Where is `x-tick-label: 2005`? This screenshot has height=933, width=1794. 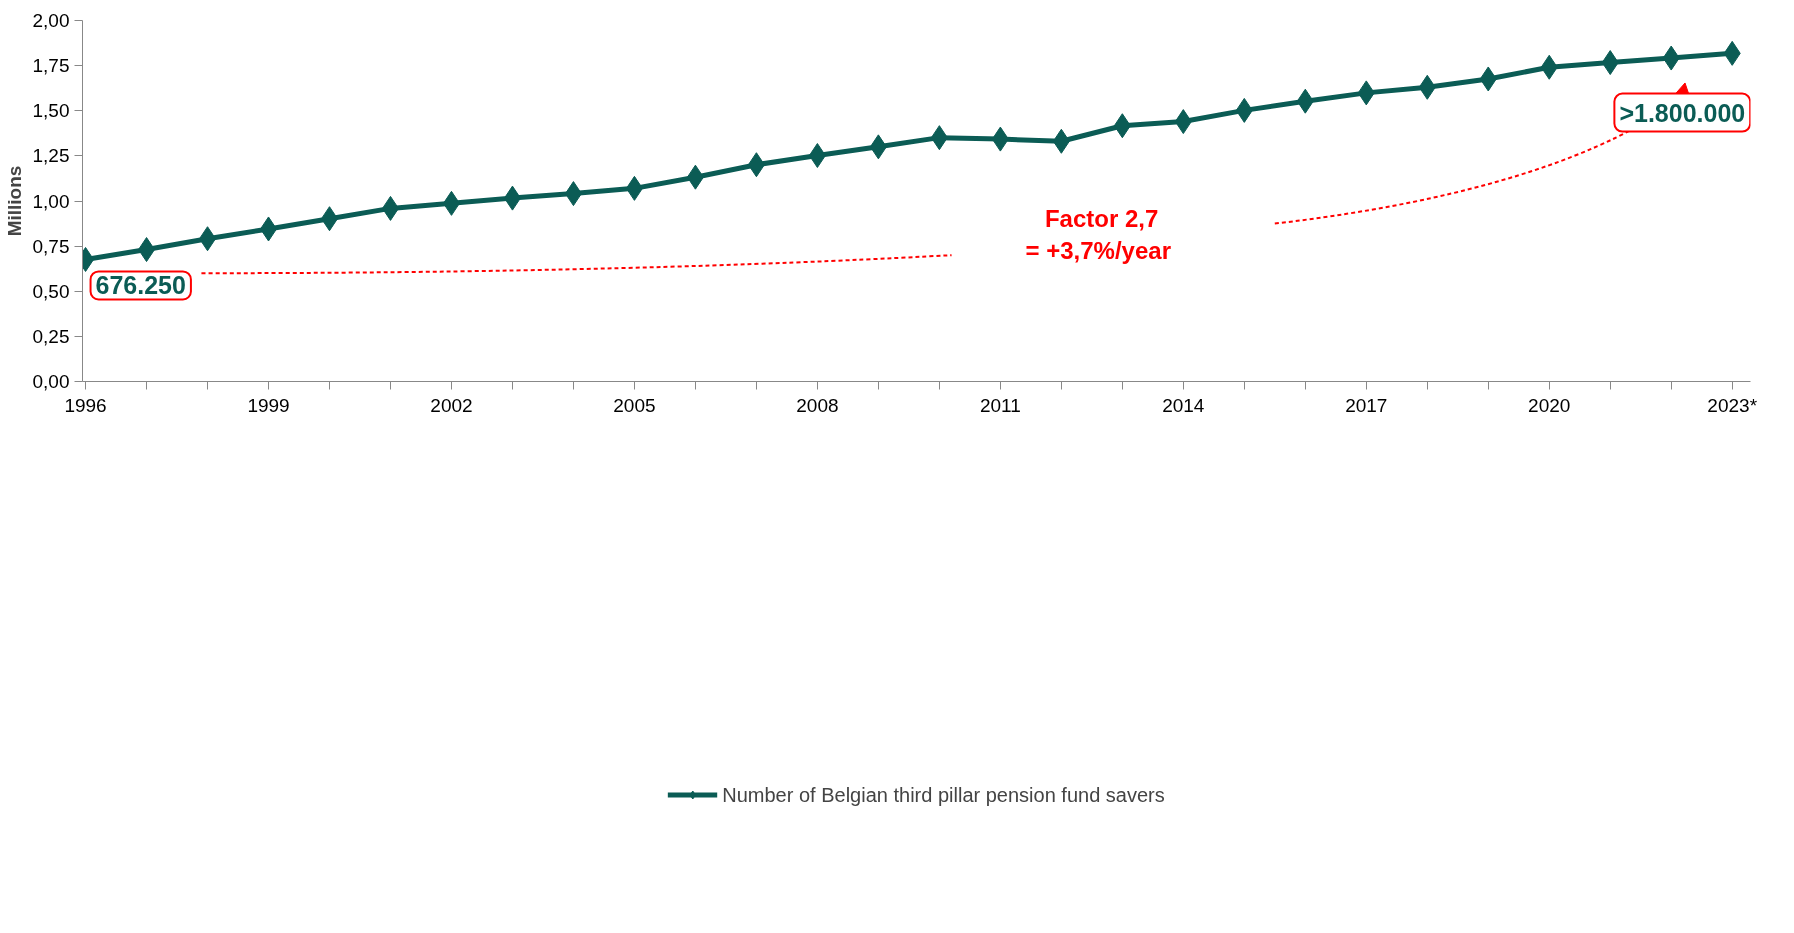
x-tick-label: 2005 is located at coordinates (634, 405).